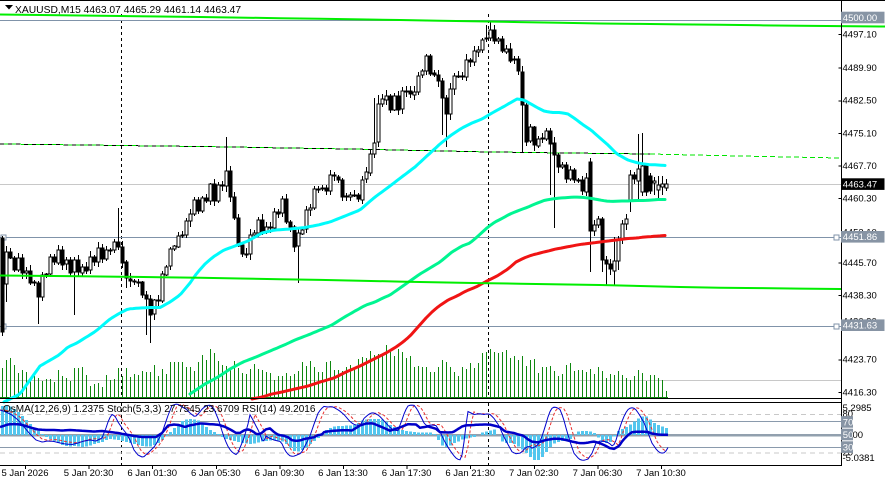 Image resolution: width=885 pixels, height=481 pixels. What do you see at coordinates (534, 473) in the screenshot?
I see `svg-text: 7 Jan 02:30` at bounding box center [534, 473].